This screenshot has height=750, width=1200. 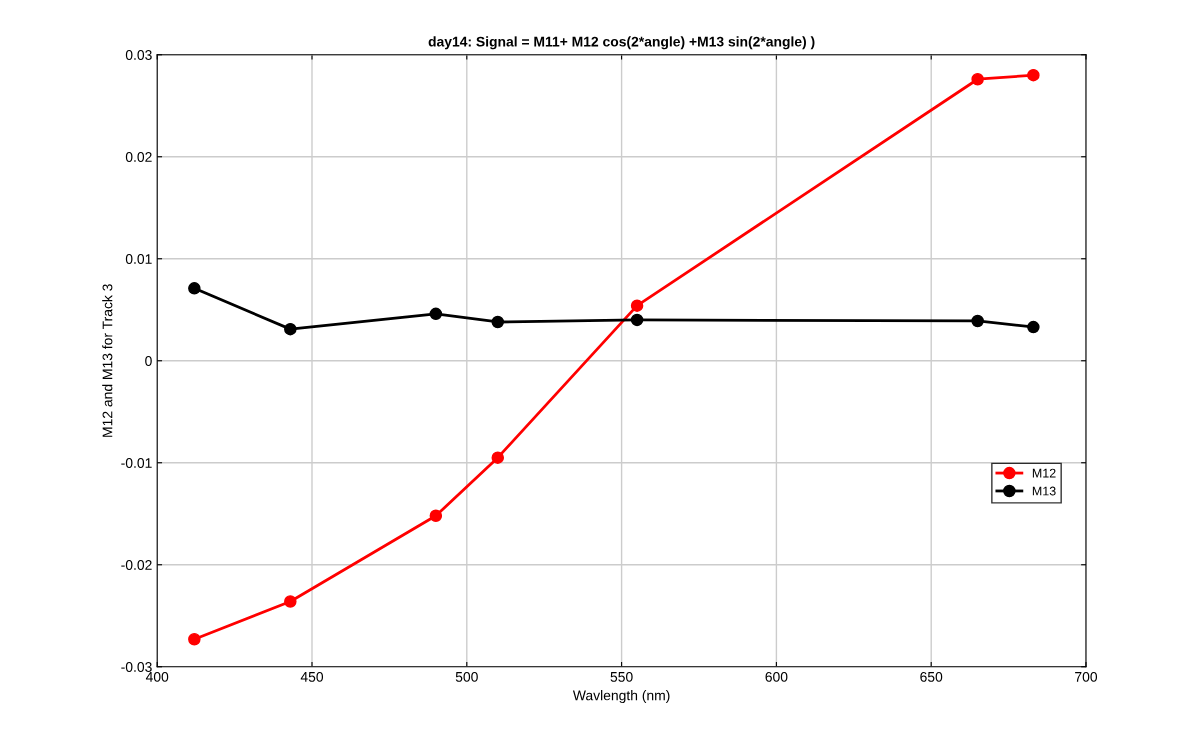 I want to click on x-tick-label: 550, so click(x=621, y=676).